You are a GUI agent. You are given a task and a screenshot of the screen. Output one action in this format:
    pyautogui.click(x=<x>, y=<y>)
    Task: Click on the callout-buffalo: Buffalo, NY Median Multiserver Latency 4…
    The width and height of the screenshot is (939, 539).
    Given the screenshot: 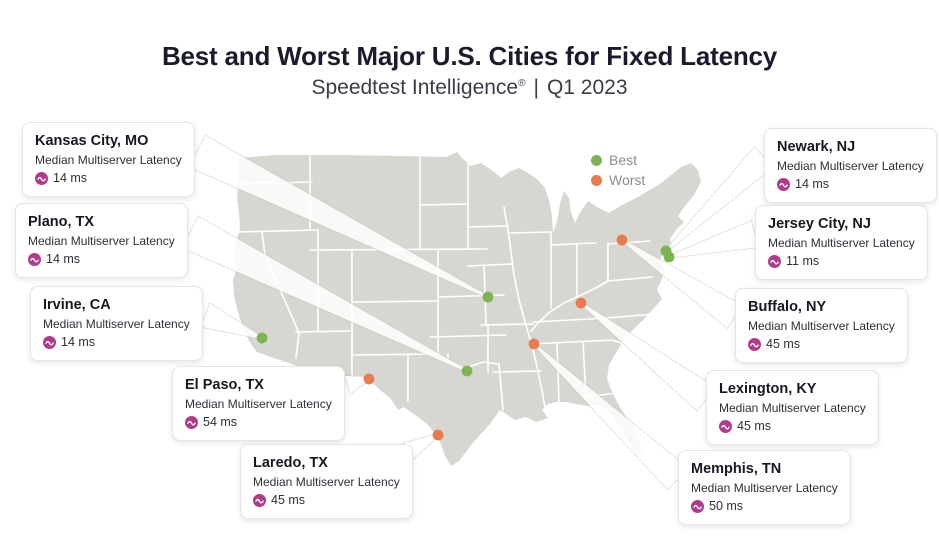 What is the action you would take?
    pyautogui.click(x=821, y=325)
    